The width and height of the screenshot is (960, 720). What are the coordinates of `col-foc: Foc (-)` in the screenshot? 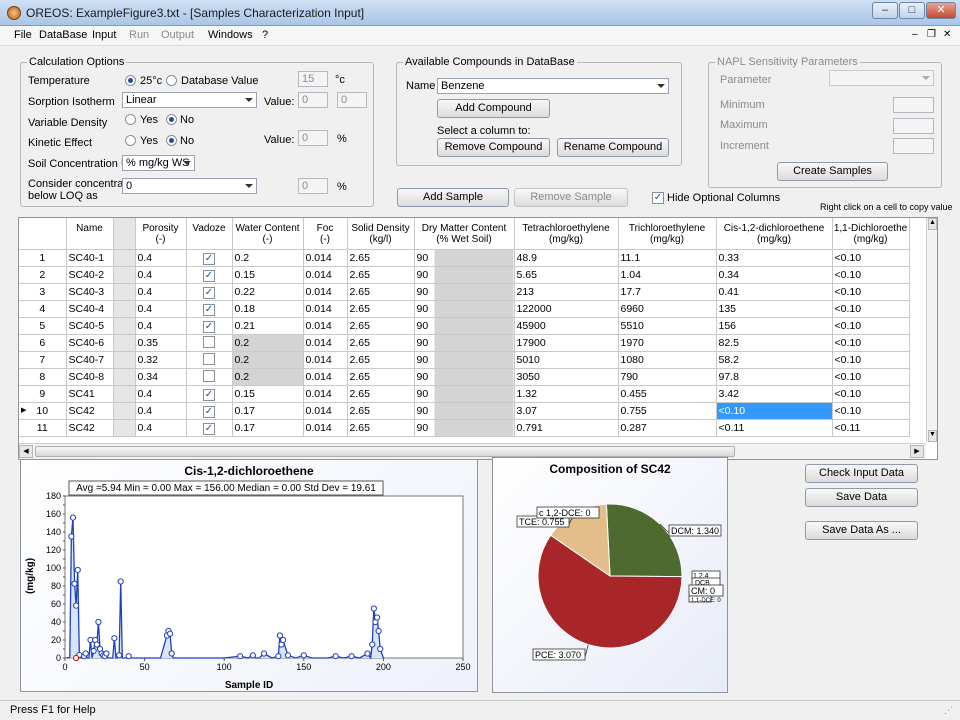 It's located at (325, 234).